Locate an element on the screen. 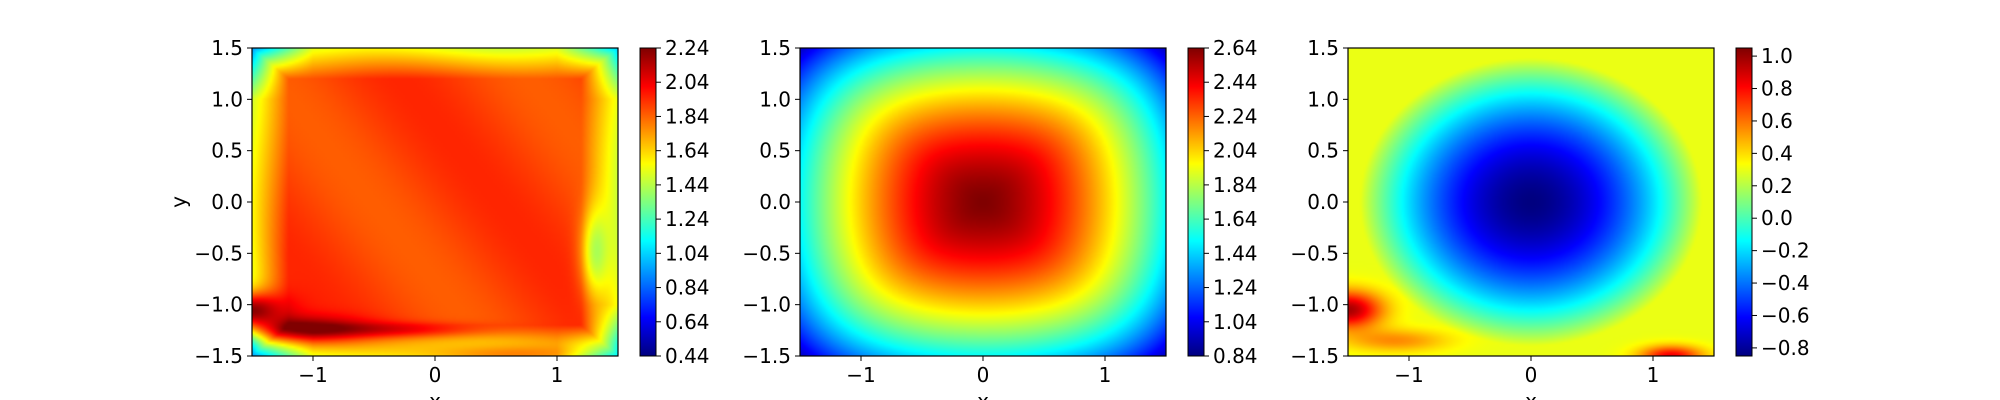 This screenshot has width=2000, height=400. colorbar-tick-label: 0.4 is located at coordinates (1777, 153).